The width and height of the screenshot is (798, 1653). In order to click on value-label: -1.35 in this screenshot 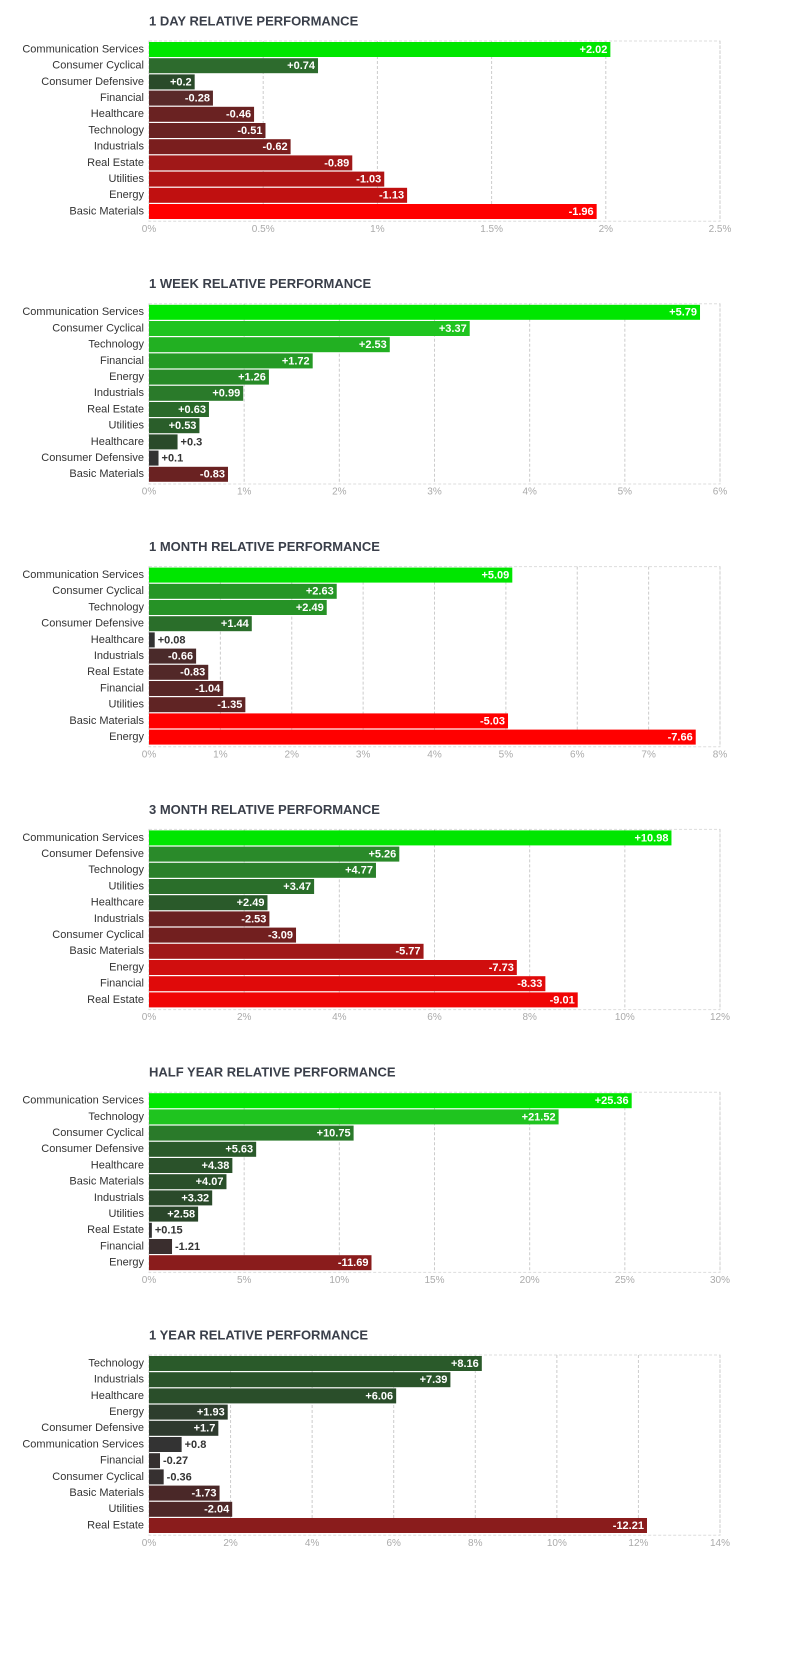, I will do `click(229, 705)`.